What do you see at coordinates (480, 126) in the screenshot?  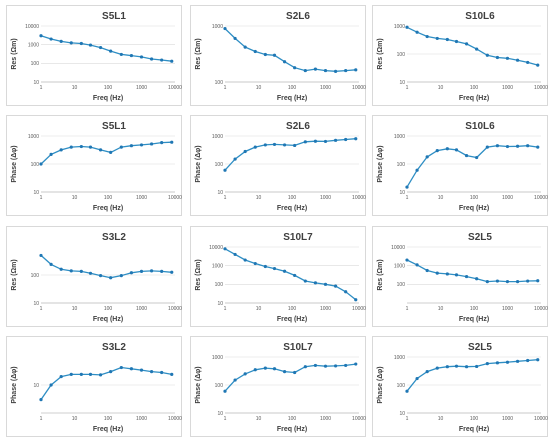 I see `chart-title: S10L6` at bounding box center [480, 126].